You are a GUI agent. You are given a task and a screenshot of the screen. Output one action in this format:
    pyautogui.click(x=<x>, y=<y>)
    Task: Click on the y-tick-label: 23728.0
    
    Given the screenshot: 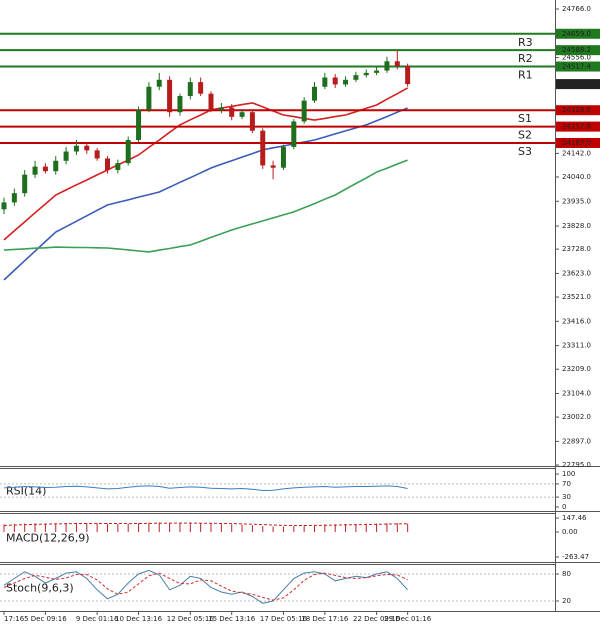 What is the action you would take?
    pyautogui.click(x=576, y=249)
    